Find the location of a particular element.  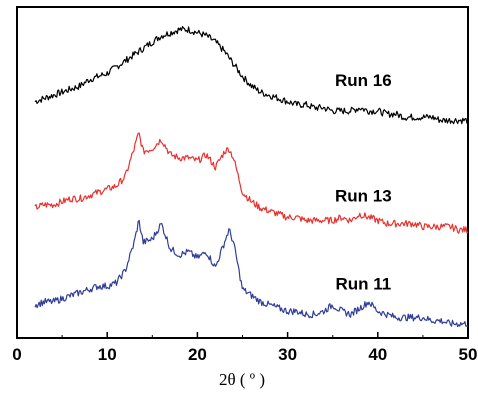

series-label: Run 16 is located at coordinates (363, 80).